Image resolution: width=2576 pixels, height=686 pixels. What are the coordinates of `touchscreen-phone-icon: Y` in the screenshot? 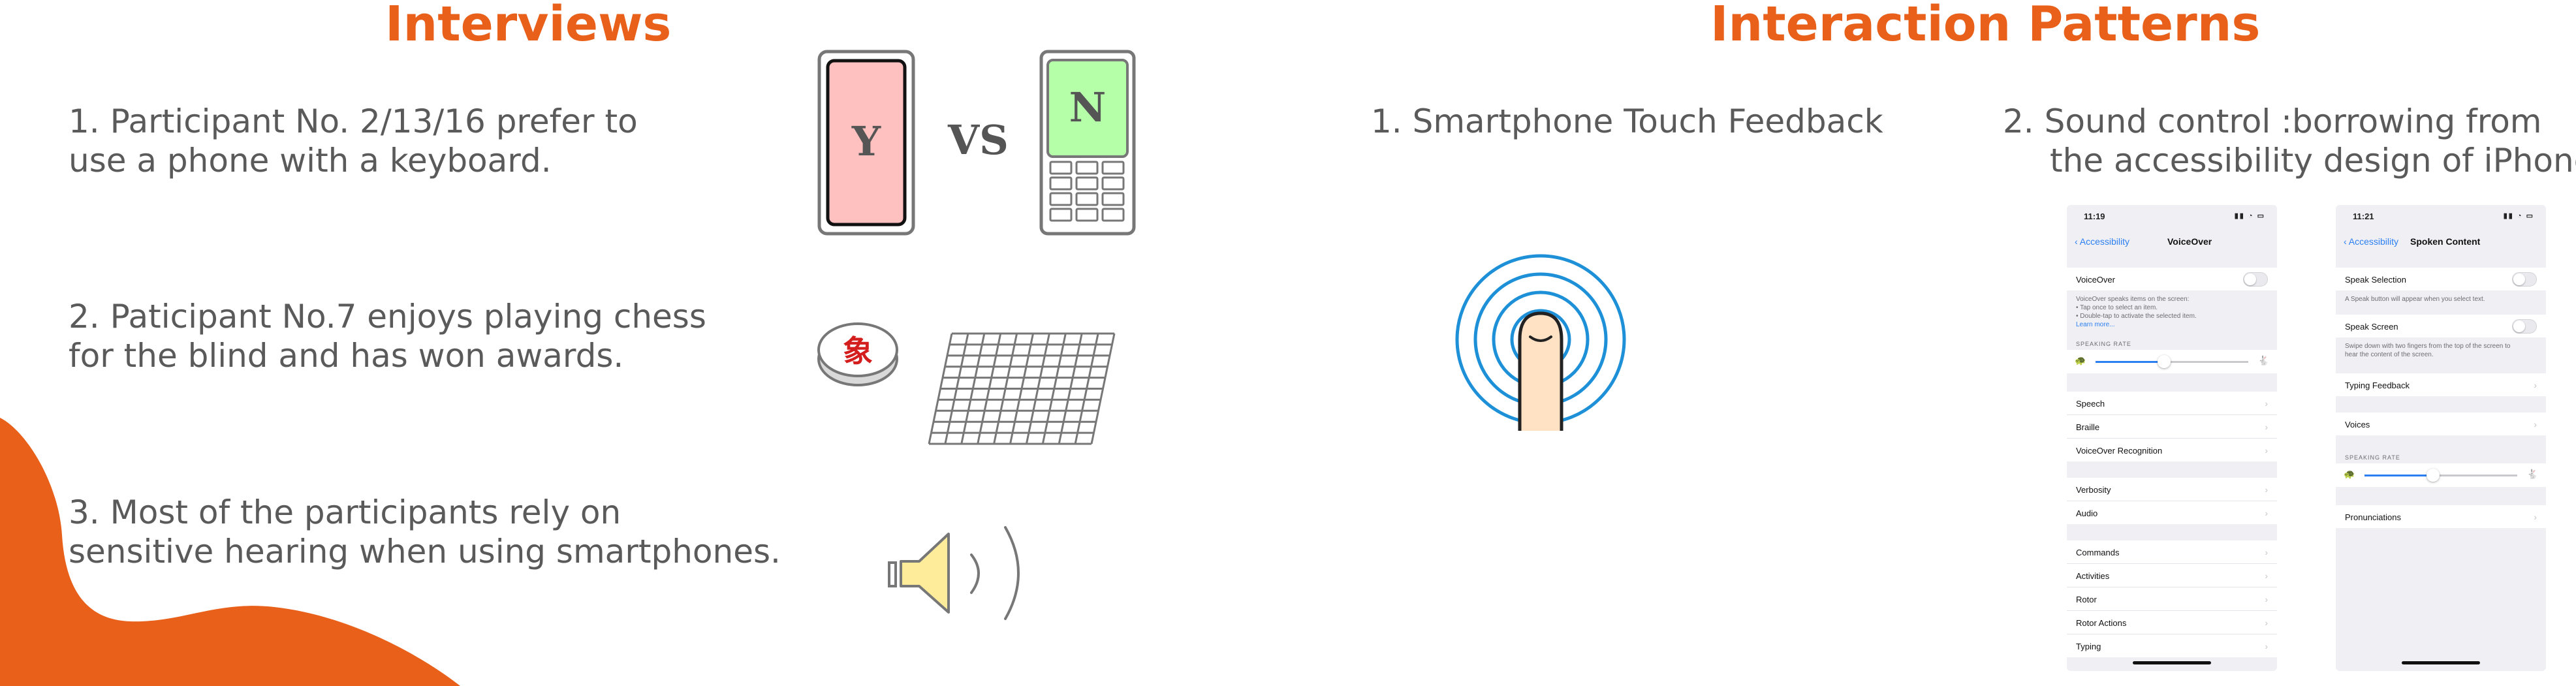 It's located at (866, 143).